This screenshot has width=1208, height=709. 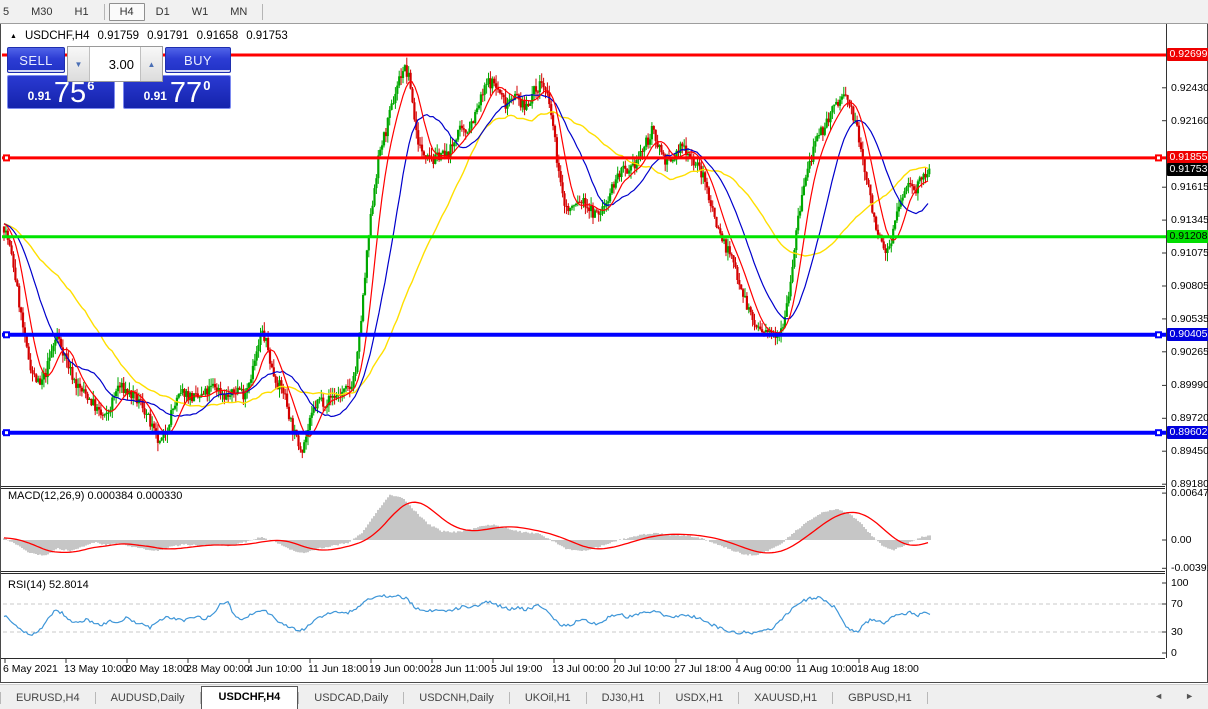 What do you see at coordinates (126, 11) in the screenshot?
I see `timeframe-button-h4: H4` at bounding box center [126, 11].